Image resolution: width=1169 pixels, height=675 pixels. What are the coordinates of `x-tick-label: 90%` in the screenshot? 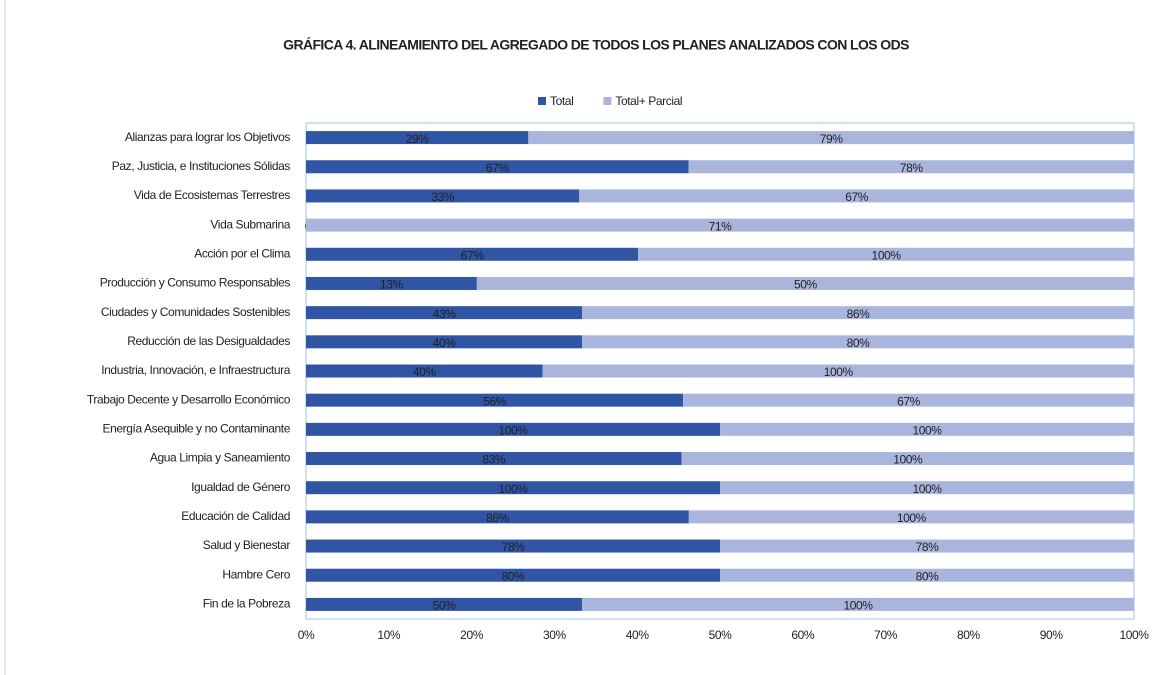 It's located at (1052, 635).